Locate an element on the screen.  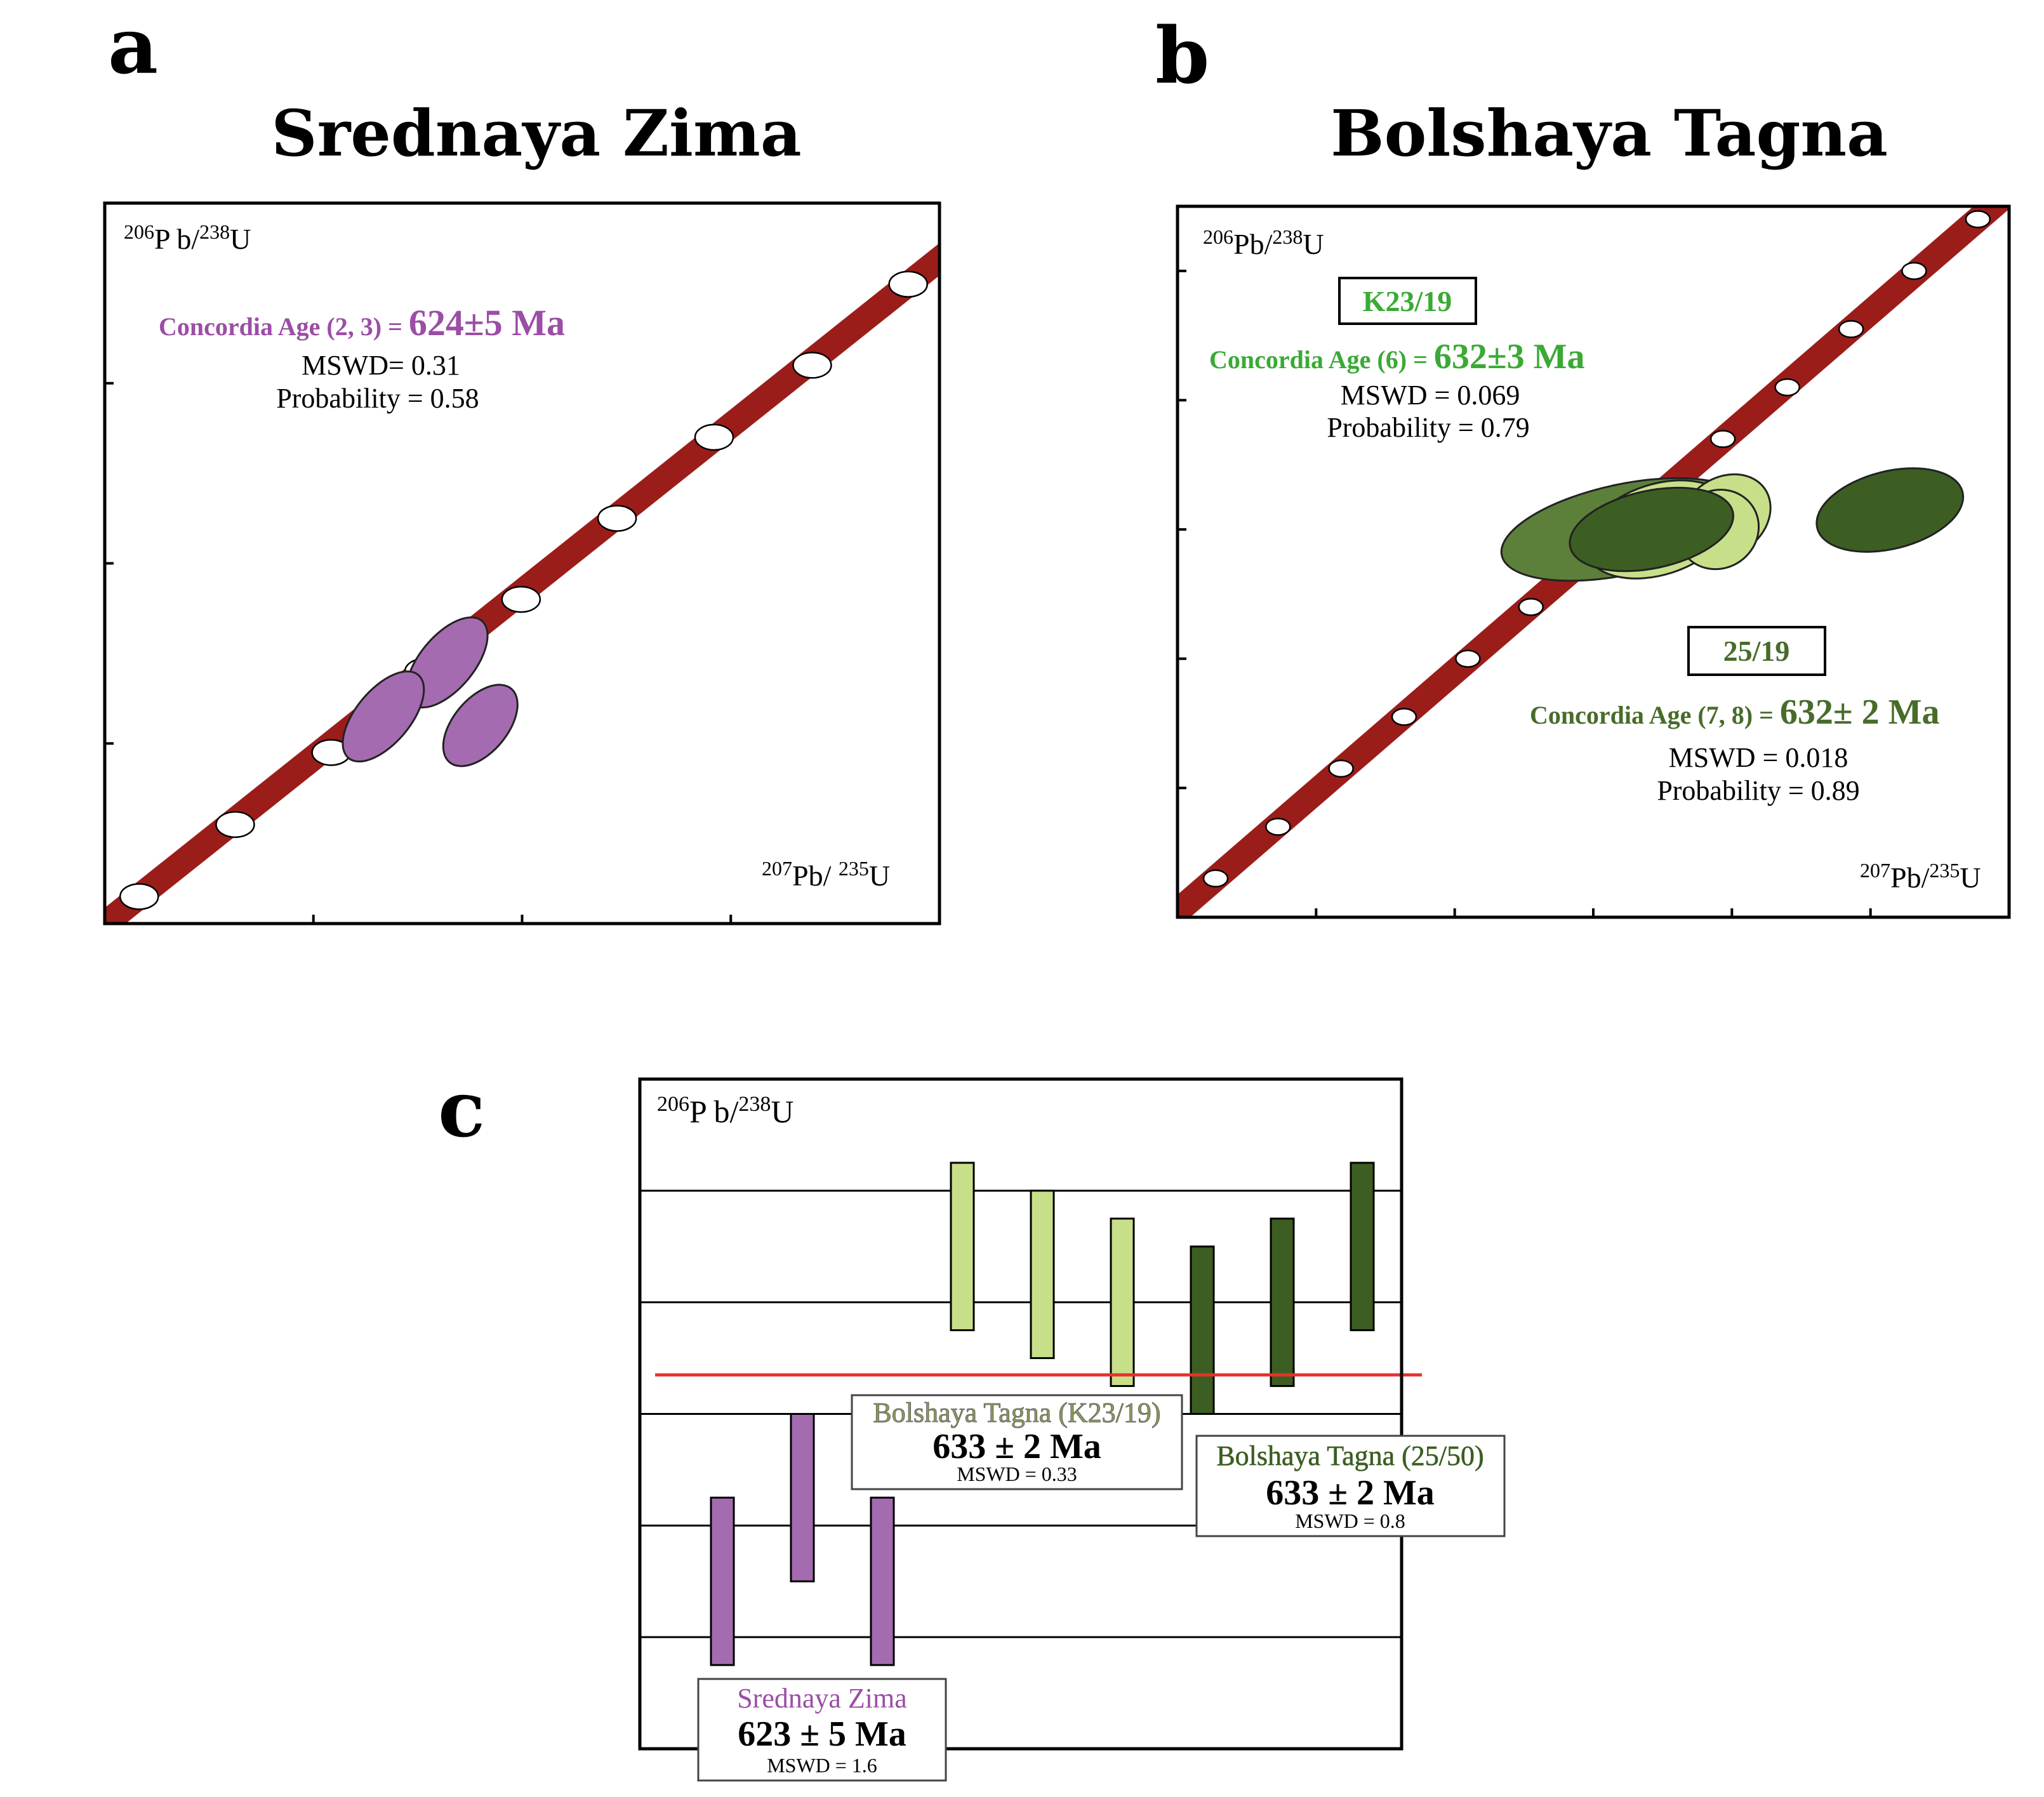
chart-a-title: Srednaya Zima is located at coordinates (536, 134).